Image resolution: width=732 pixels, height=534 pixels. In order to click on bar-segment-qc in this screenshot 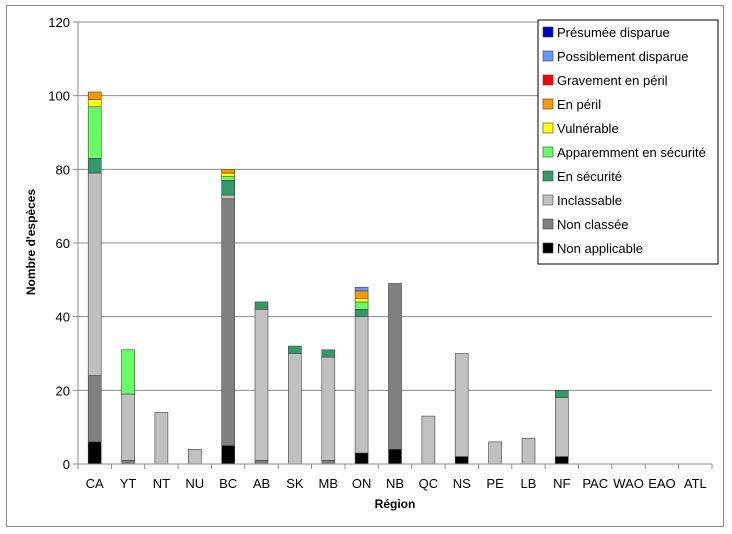, I will do `click(428, 440)`.